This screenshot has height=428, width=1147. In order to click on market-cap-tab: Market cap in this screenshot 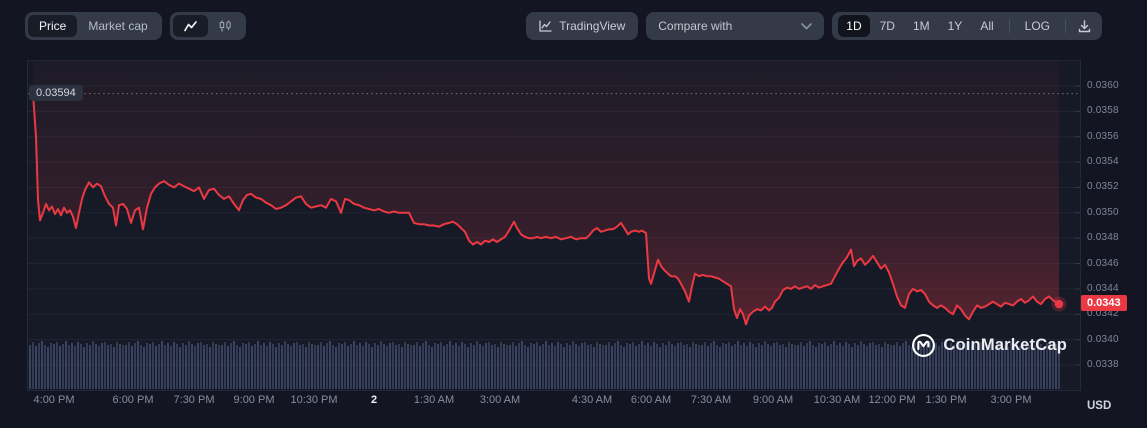, I will do `click(117, 26)`.